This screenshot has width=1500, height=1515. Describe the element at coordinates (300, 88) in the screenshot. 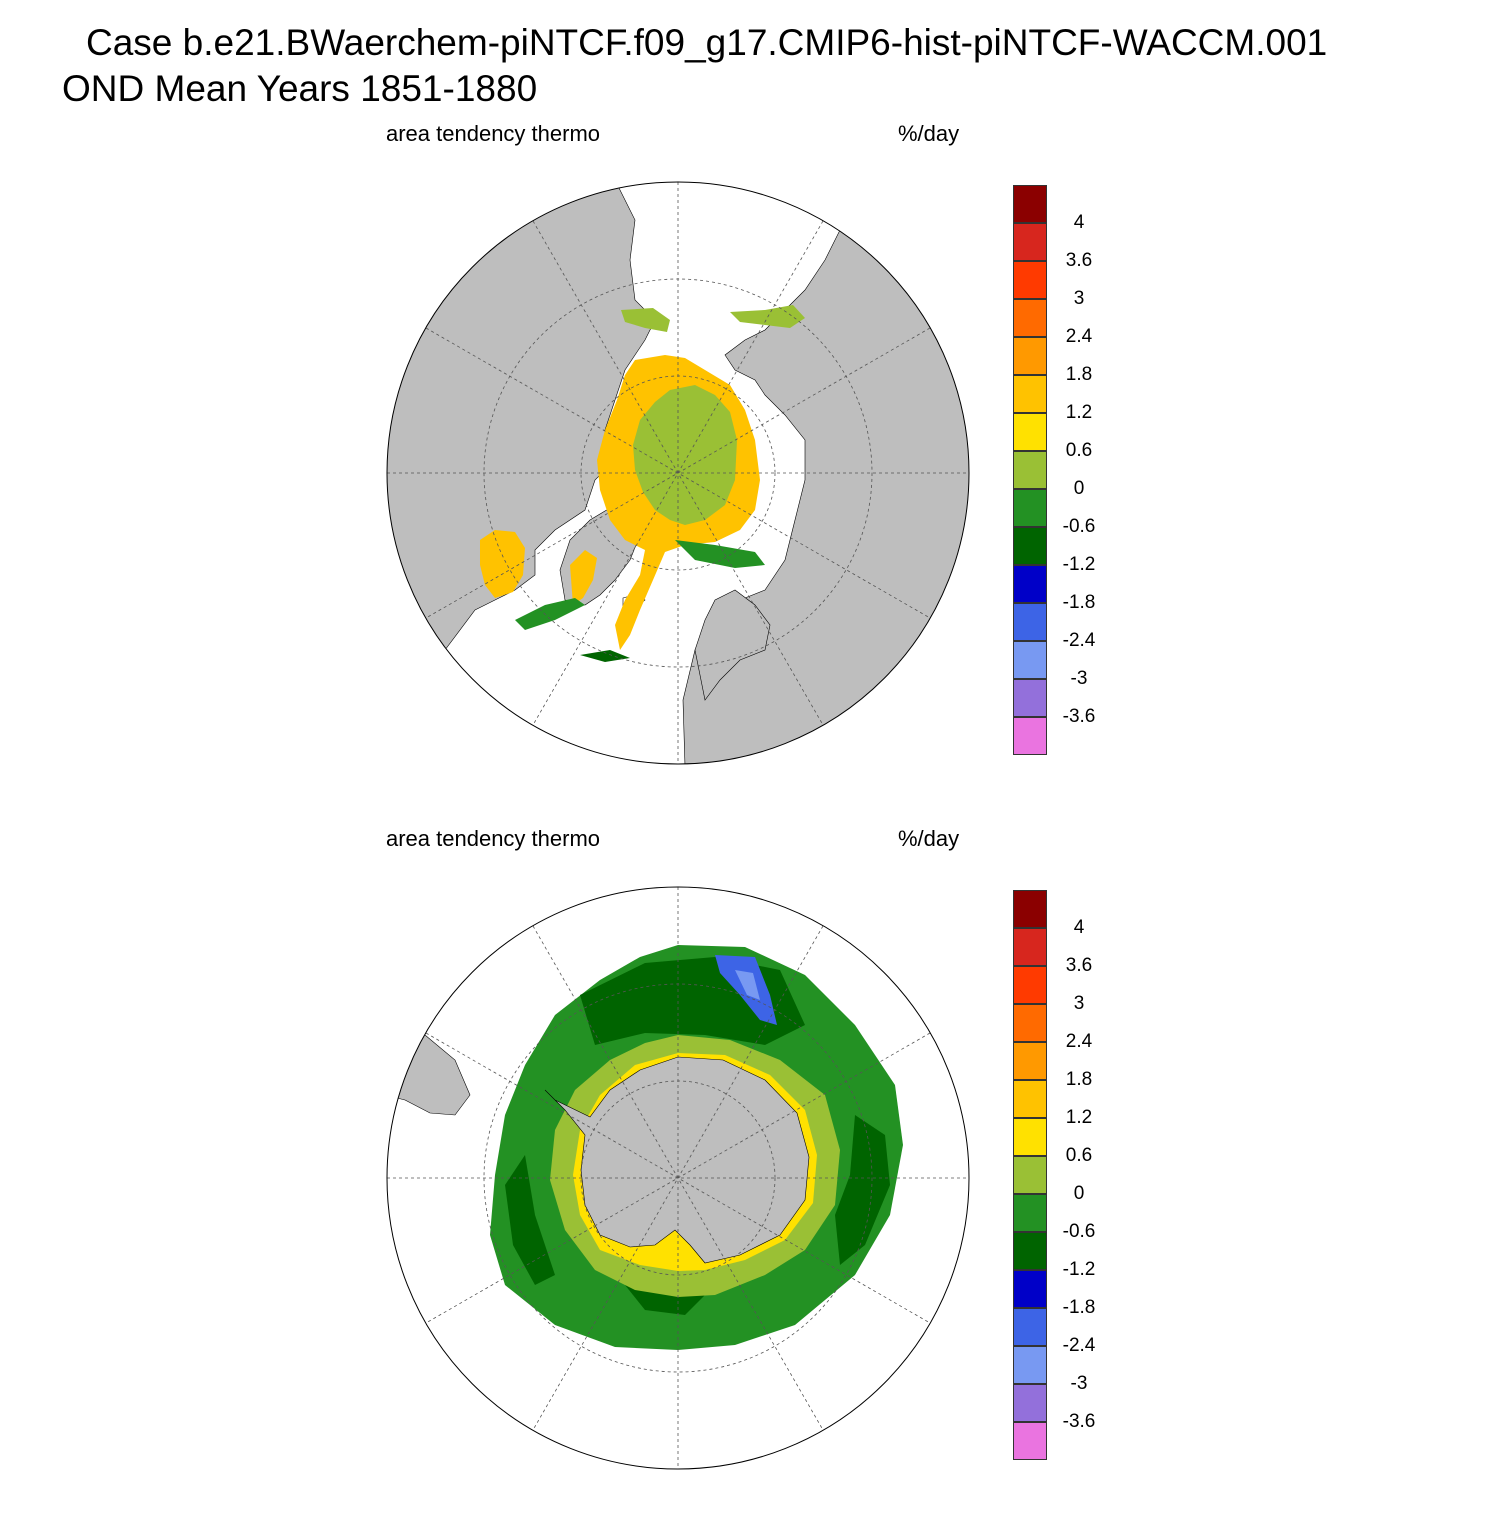

I see `figure-title-period: OND Mean Years 1851-1880` at that location.